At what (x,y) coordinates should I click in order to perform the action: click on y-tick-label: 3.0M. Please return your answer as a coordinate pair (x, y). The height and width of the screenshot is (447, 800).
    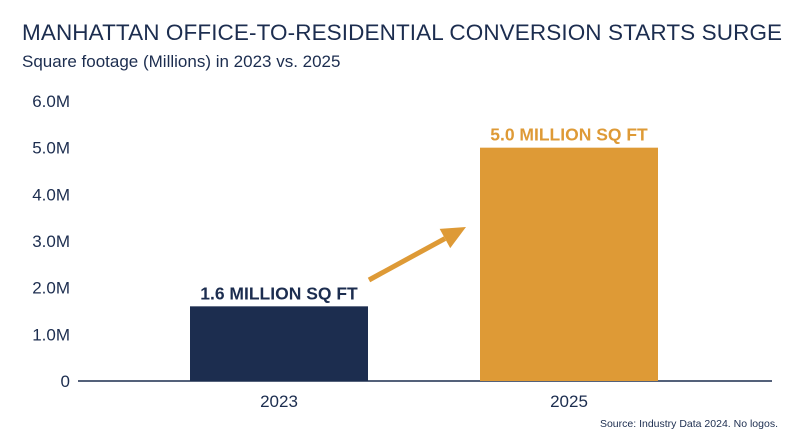
    Looking at the image, I should click on (51, 241).